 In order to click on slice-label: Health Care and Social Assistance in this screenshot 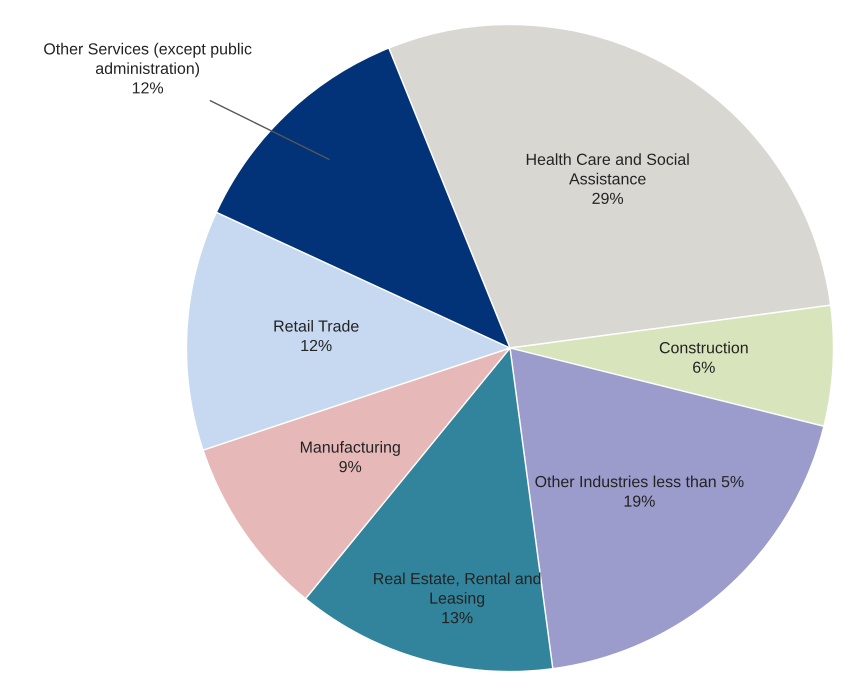, I will do `click(607, 169)`.